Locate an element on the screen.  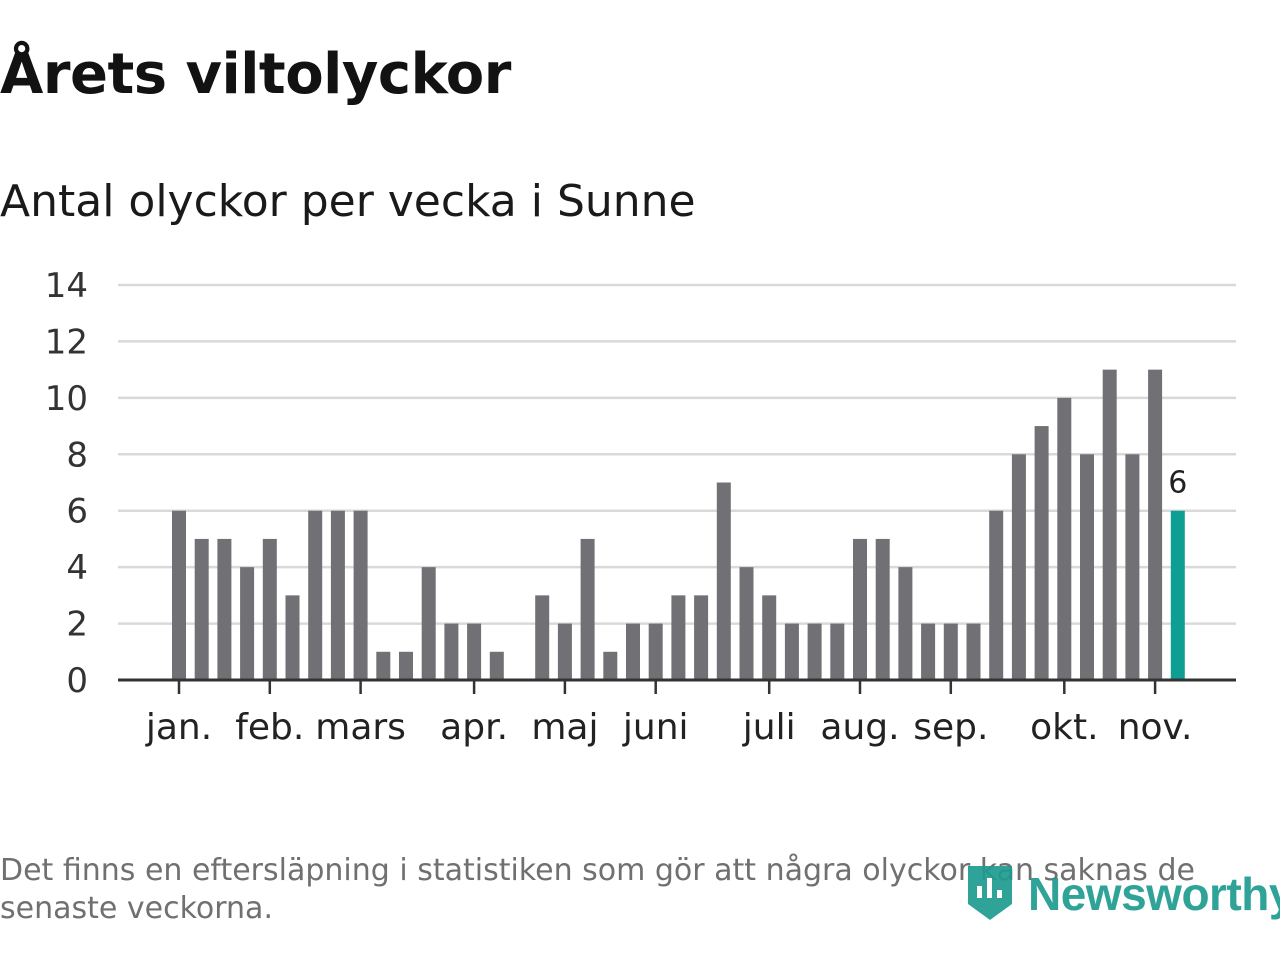
y-tick-label: 12 is located at coordinates (66, 342).